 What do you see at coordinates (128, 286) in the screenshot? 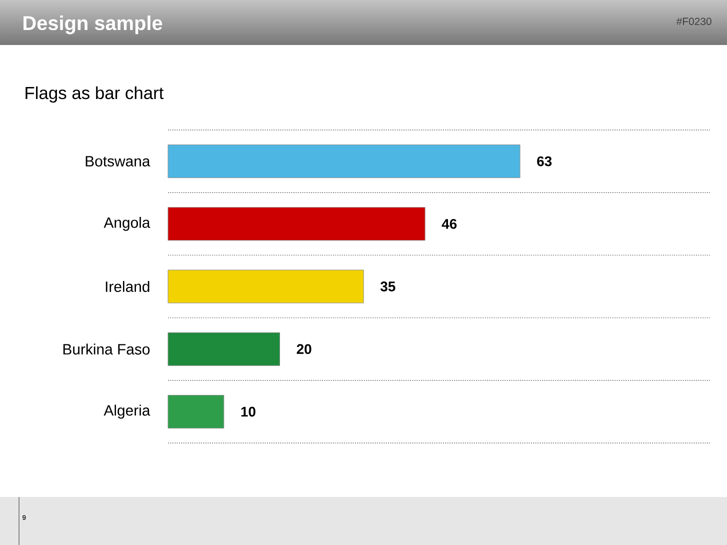
I see `y-tick-label: Ireland` at bounding box center [128, 286].